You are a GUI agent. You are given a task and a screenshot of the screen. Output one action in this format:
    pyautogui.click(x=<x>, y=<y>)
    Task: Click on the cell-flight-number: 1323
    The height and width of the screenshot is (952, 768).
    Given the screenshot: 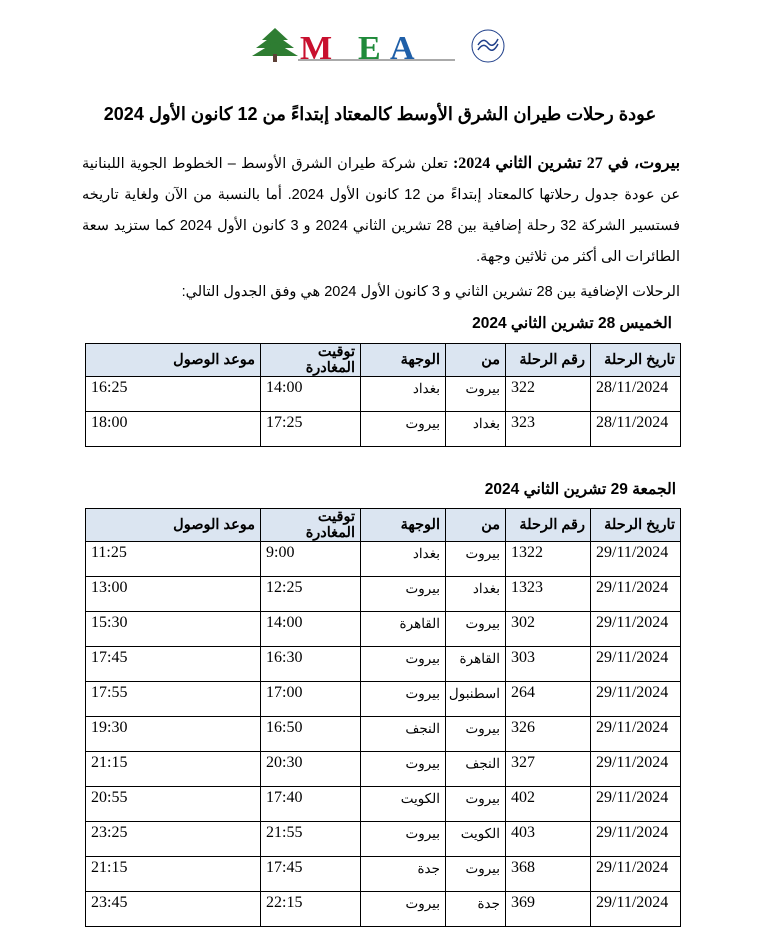 What is the action you would take?
    pyautogui.click(x=548, y=594)
    